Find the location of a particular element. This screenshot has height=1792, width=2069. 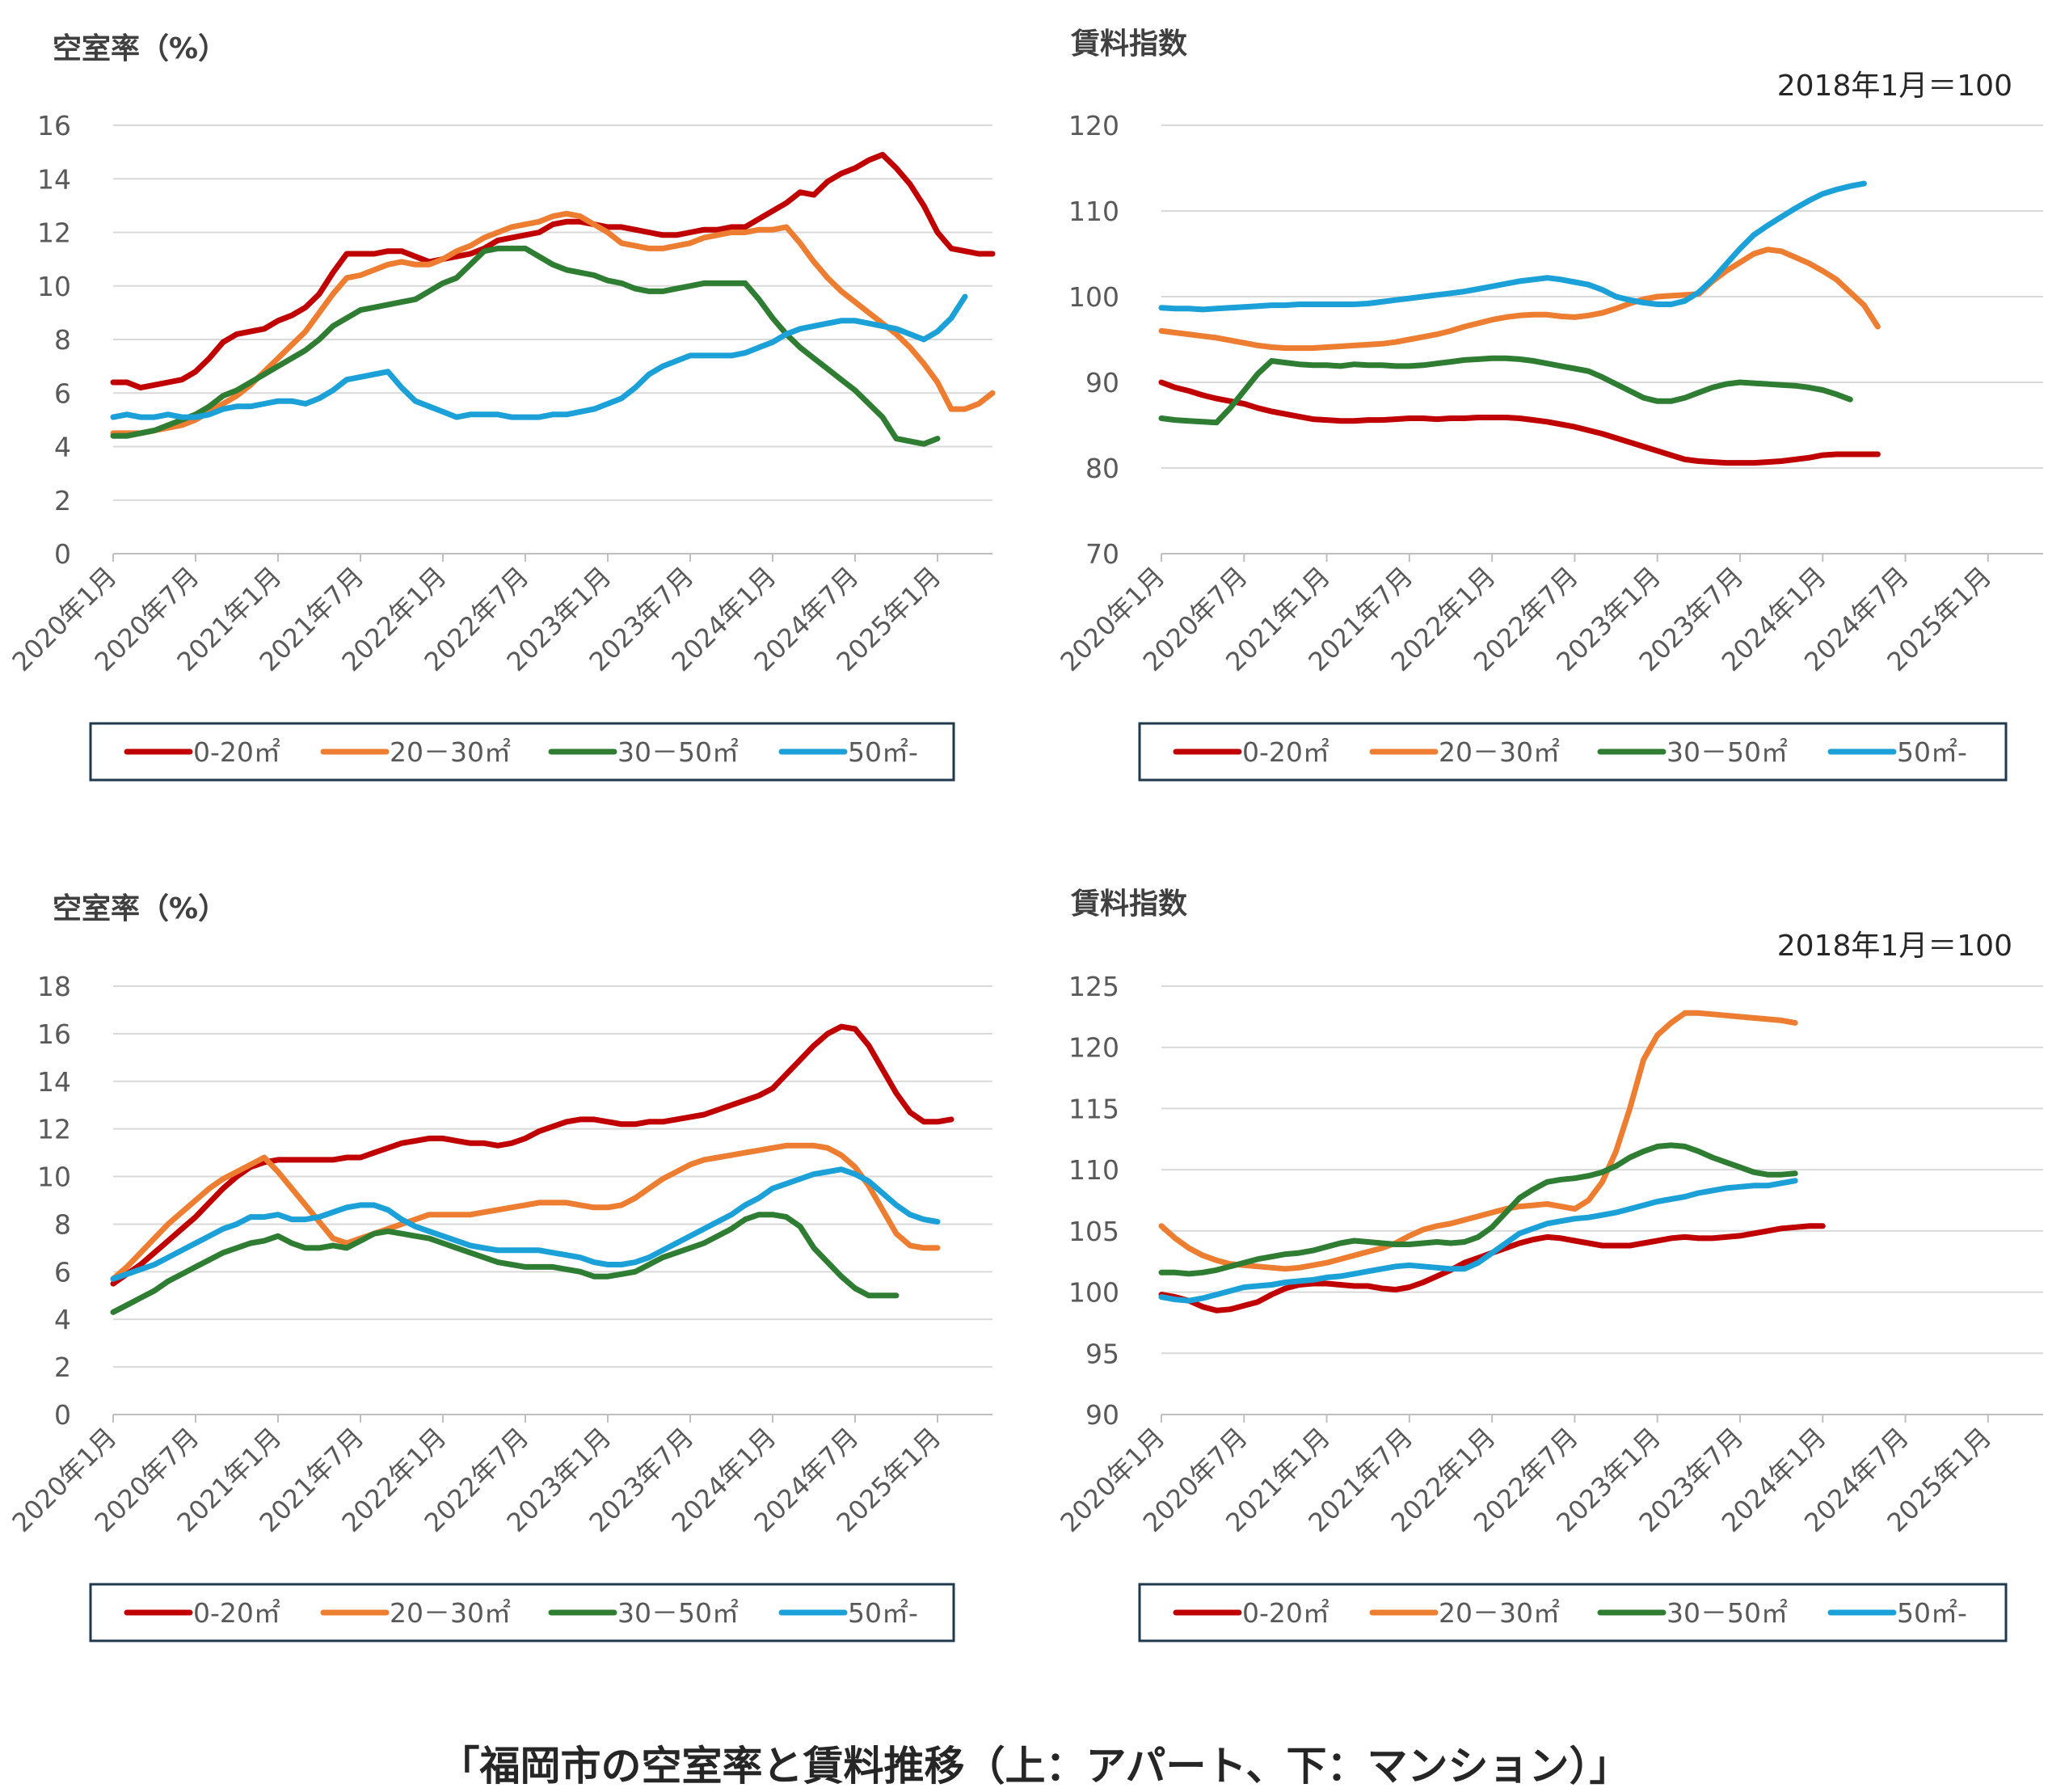

y-tick-label: 105 is located at coordinates (1093, 1231).